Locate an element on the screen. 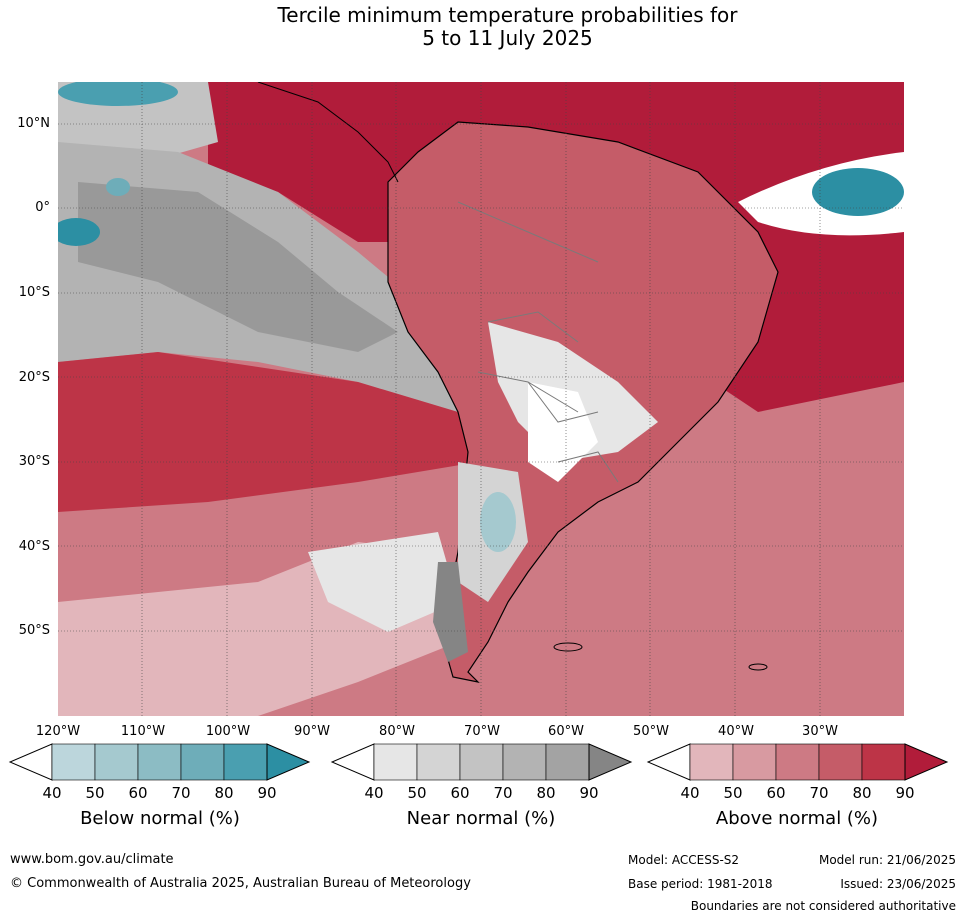  website-link: www.bom.gov.au/climate is located at coordinates (92, 859).